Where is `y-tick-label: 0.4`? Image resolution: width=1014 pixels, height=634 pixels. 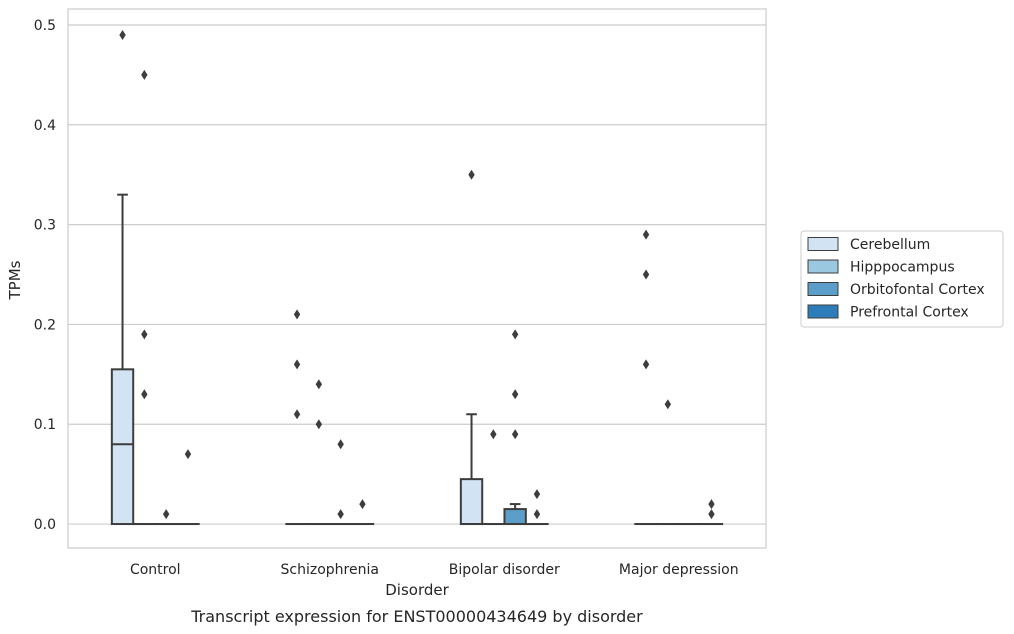
y-tick-label: 0.4 is located at coordinates (45, 126).